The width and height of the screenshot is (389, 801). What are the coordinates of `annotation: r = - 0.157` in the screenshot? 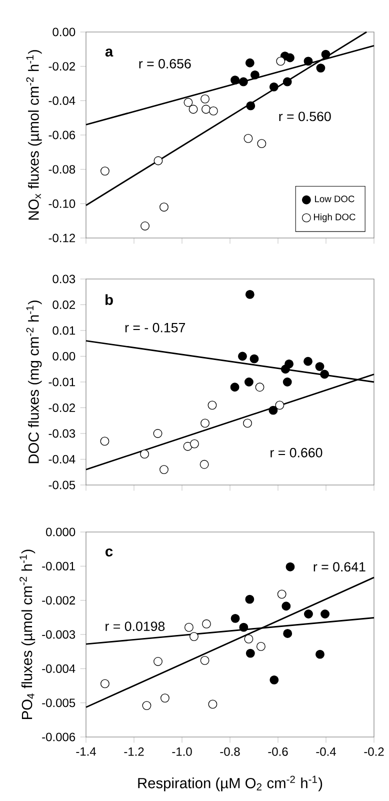 It's located at (156, 327).